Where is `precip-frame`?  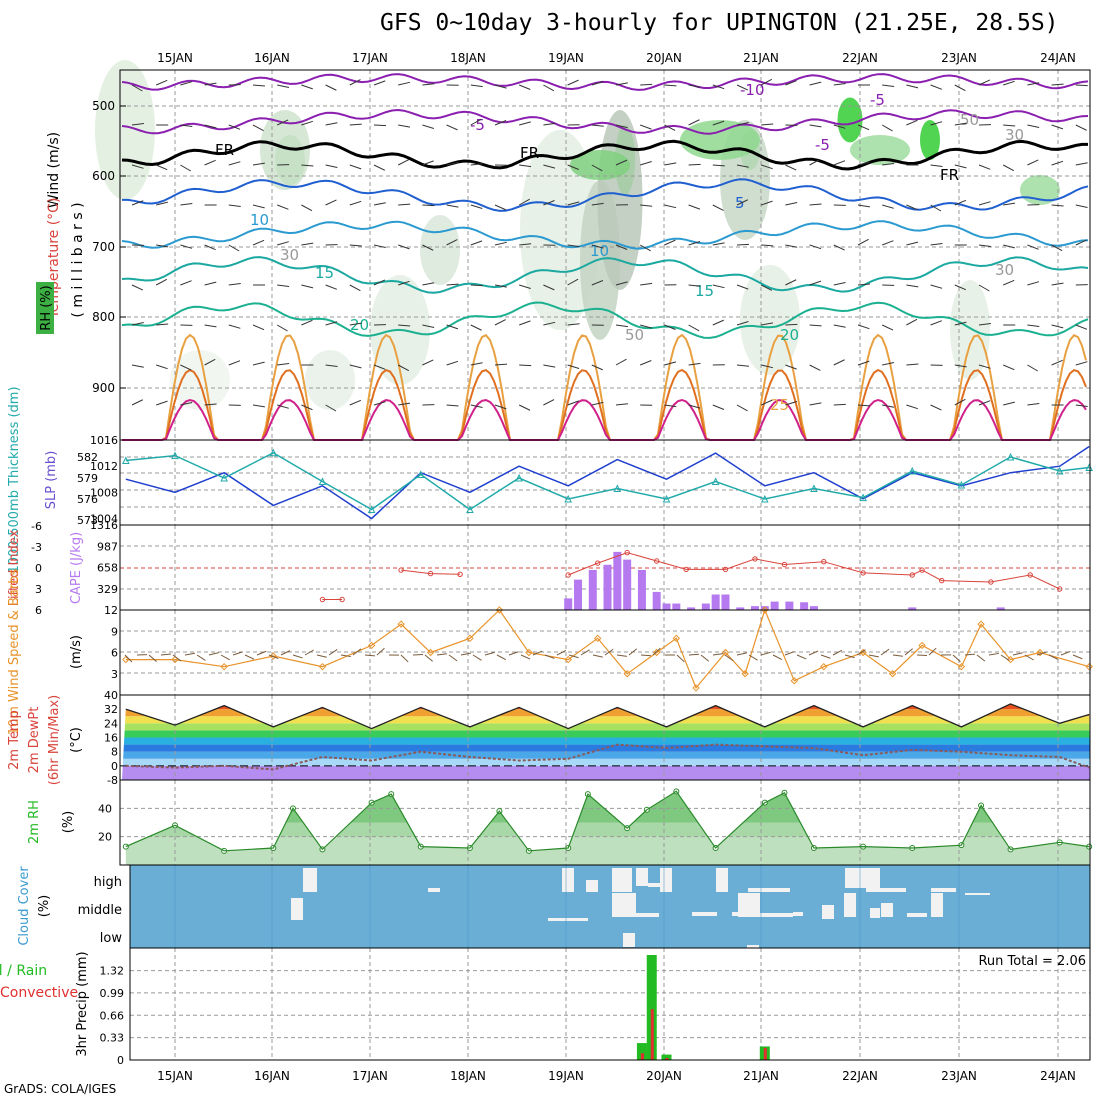 precip-frame is located at coordinates (610, 1004).